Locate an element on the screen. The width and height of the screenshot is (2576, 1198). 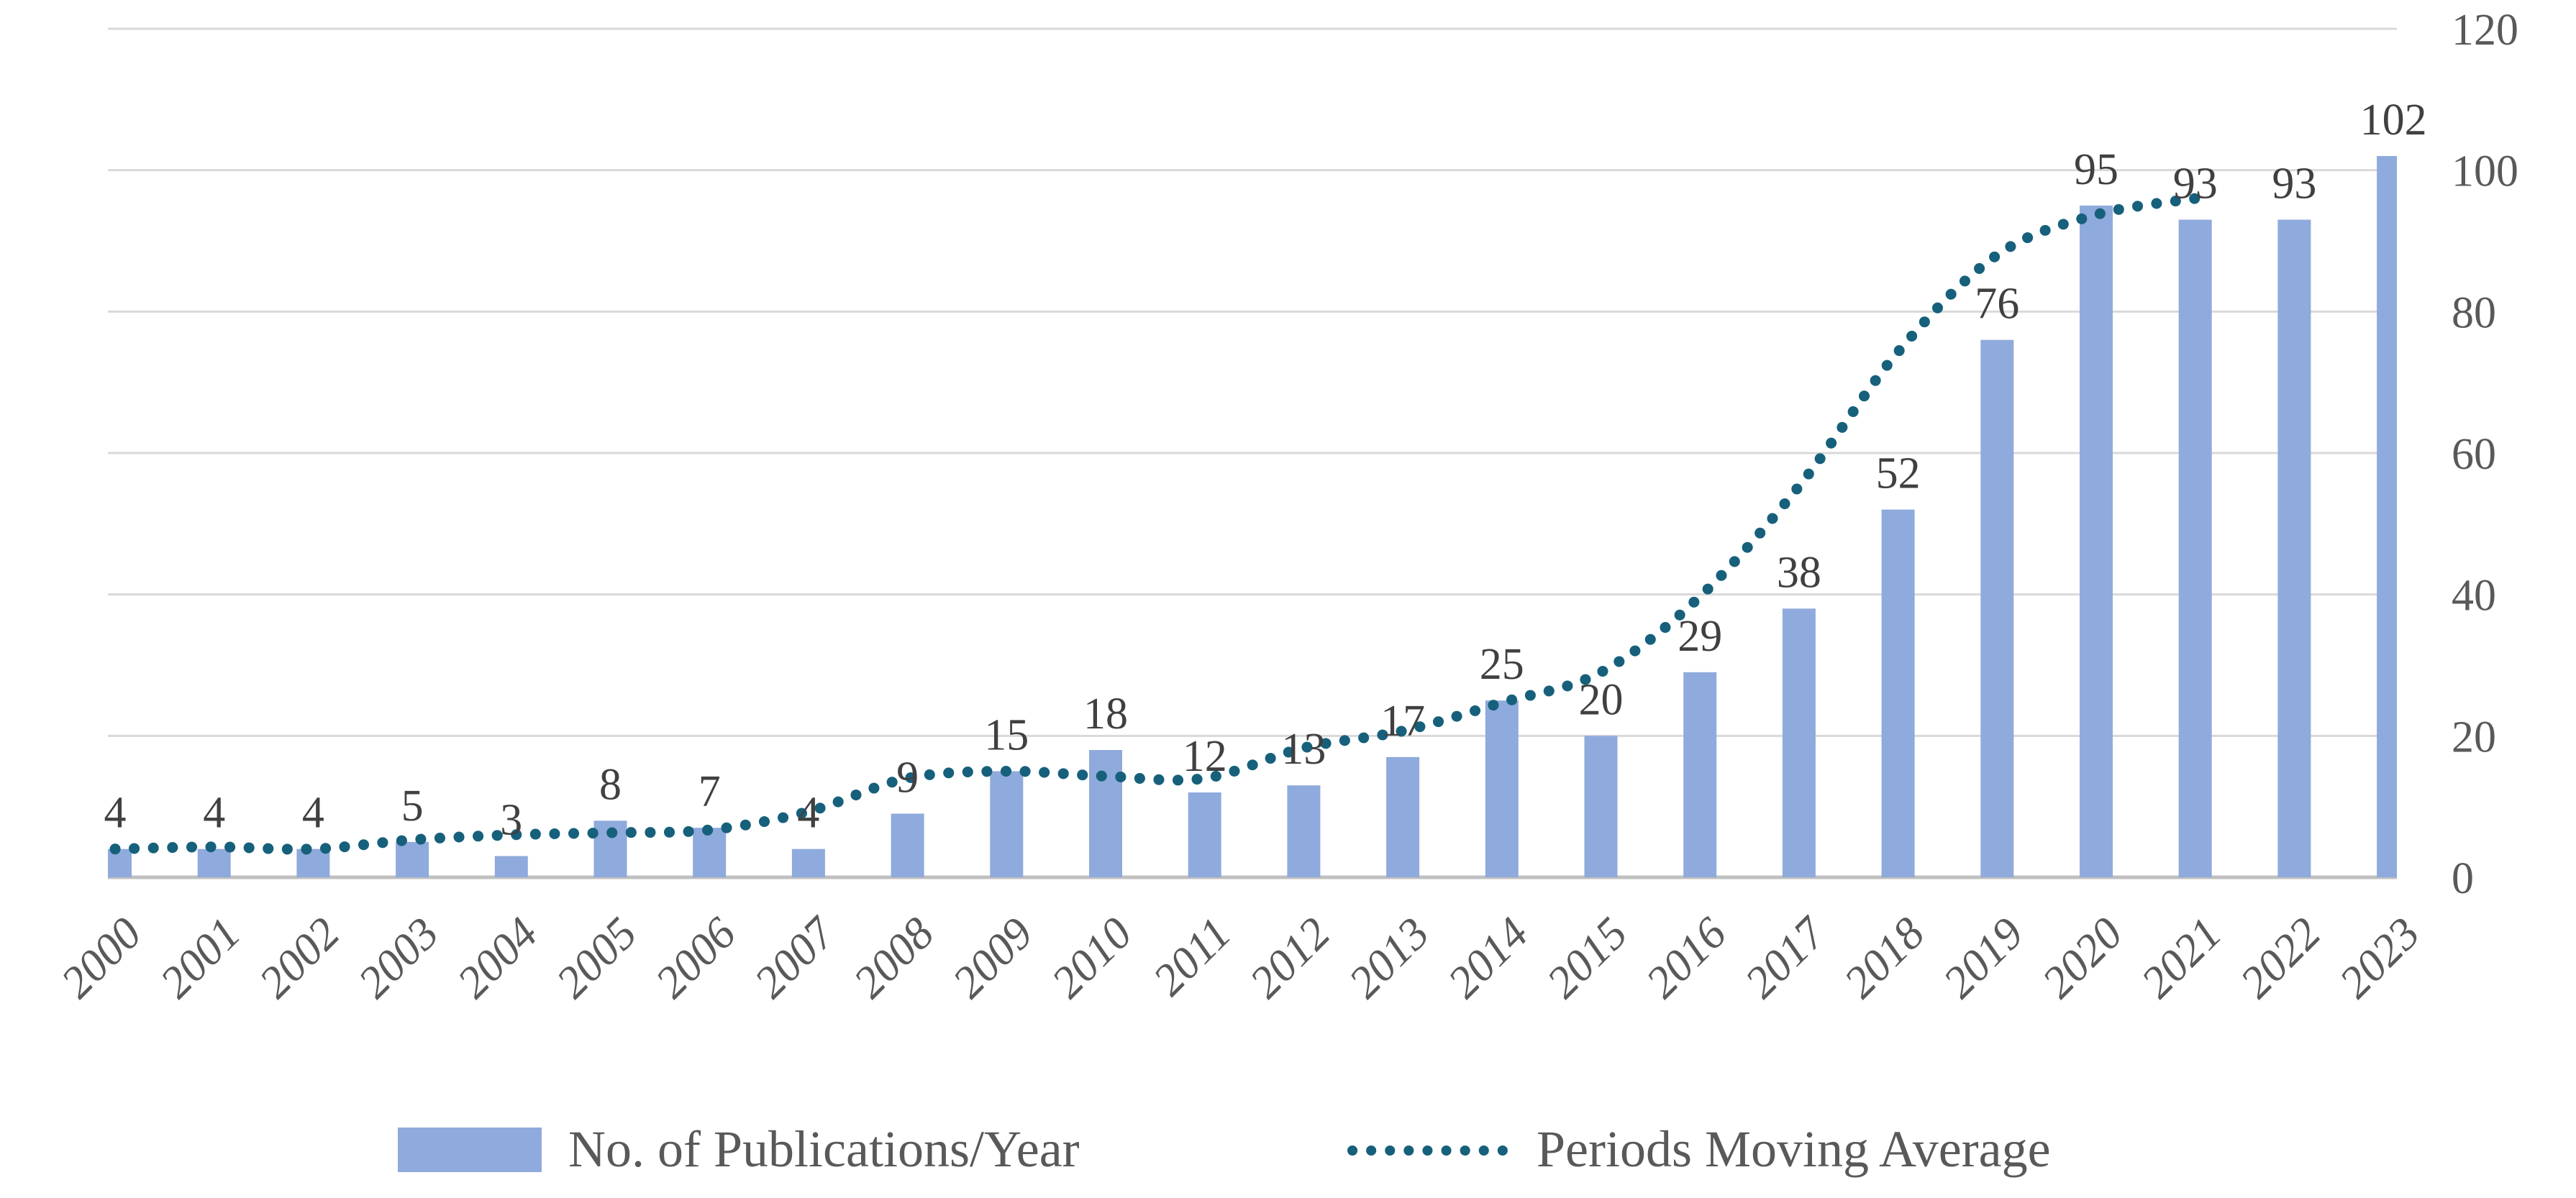
data-label-2012: 13 is located at coordinates (1303, 749).